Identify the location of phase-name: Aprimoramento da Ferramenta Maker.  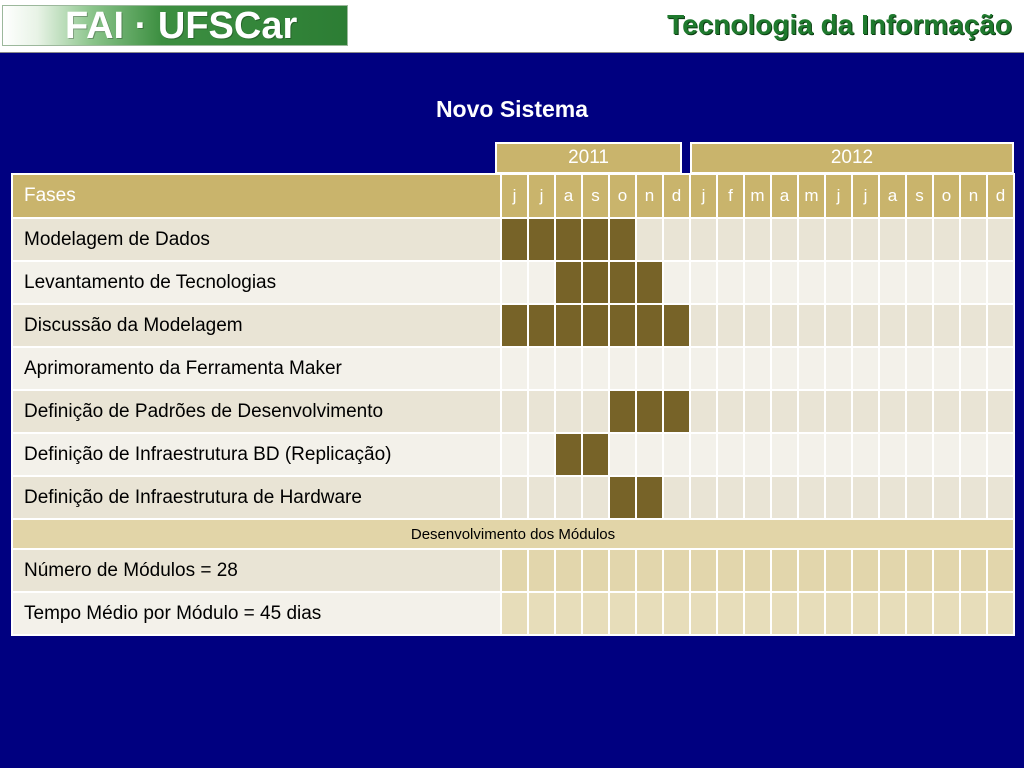
(256, 368).